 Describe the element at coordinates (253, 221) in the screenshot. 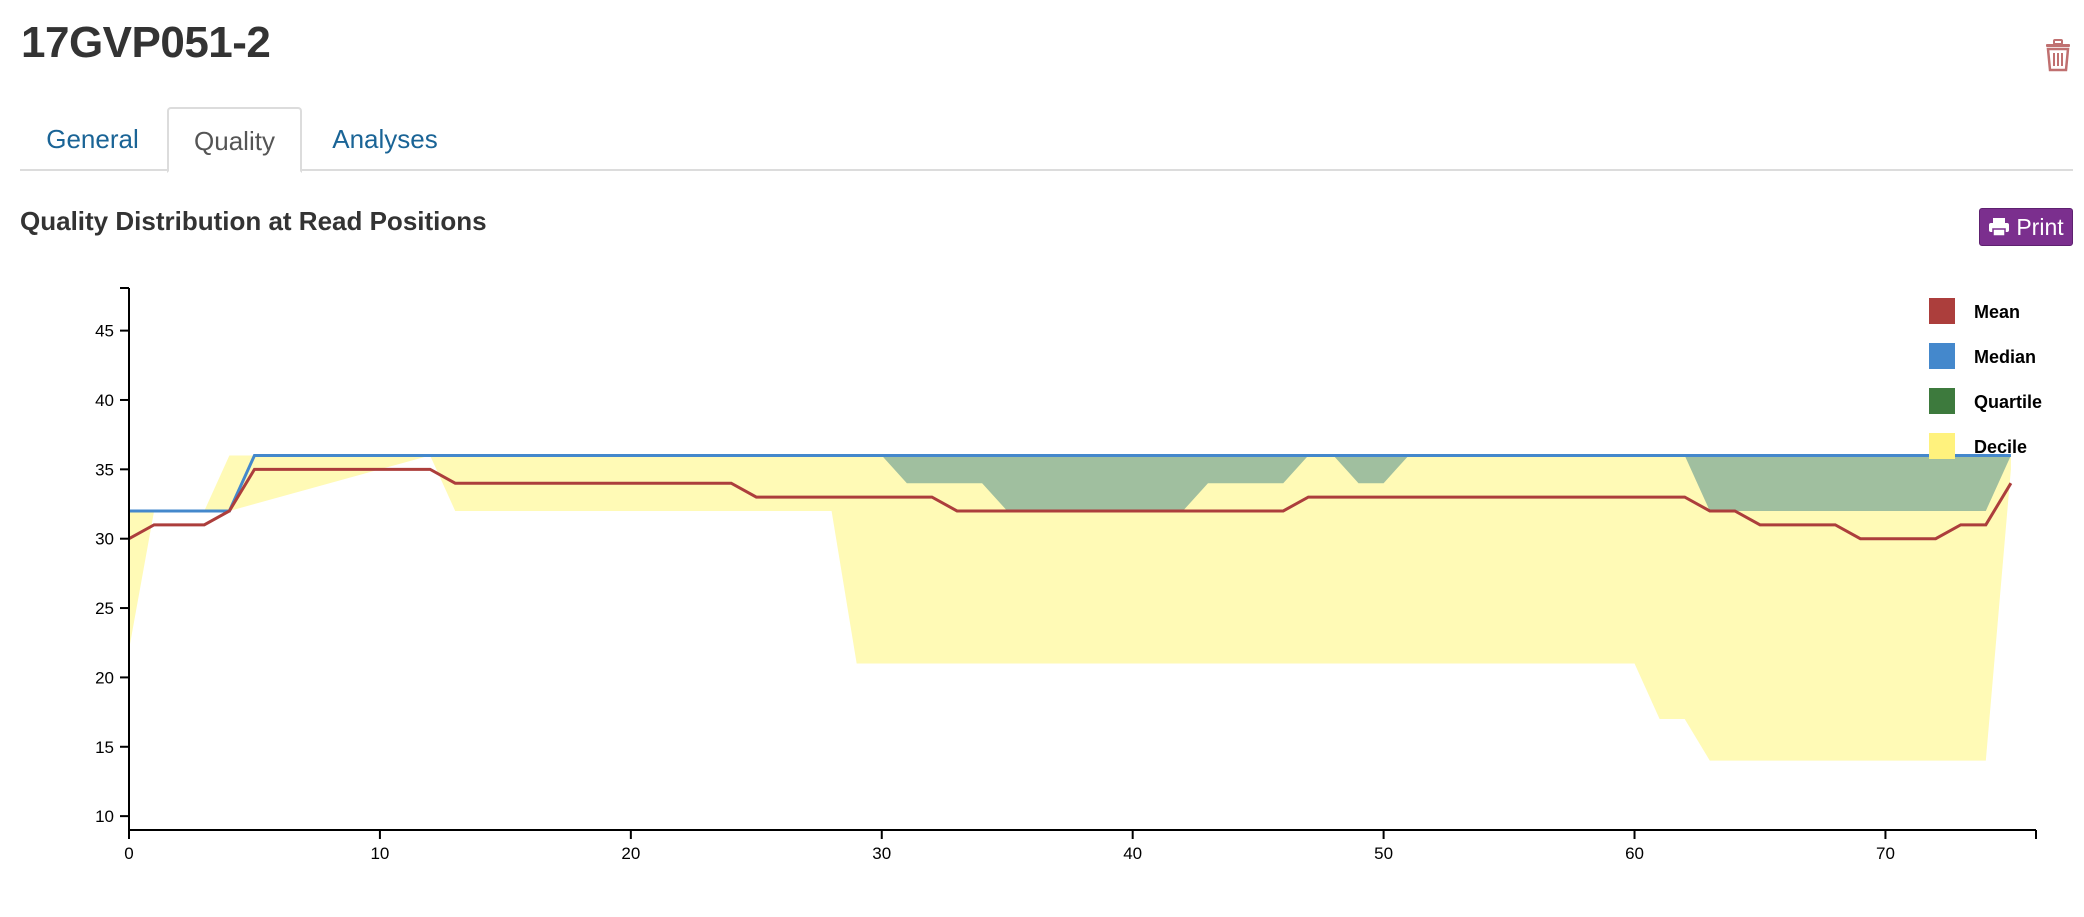

I see `section-title: Quality Distribution at Read Positions` at that location.